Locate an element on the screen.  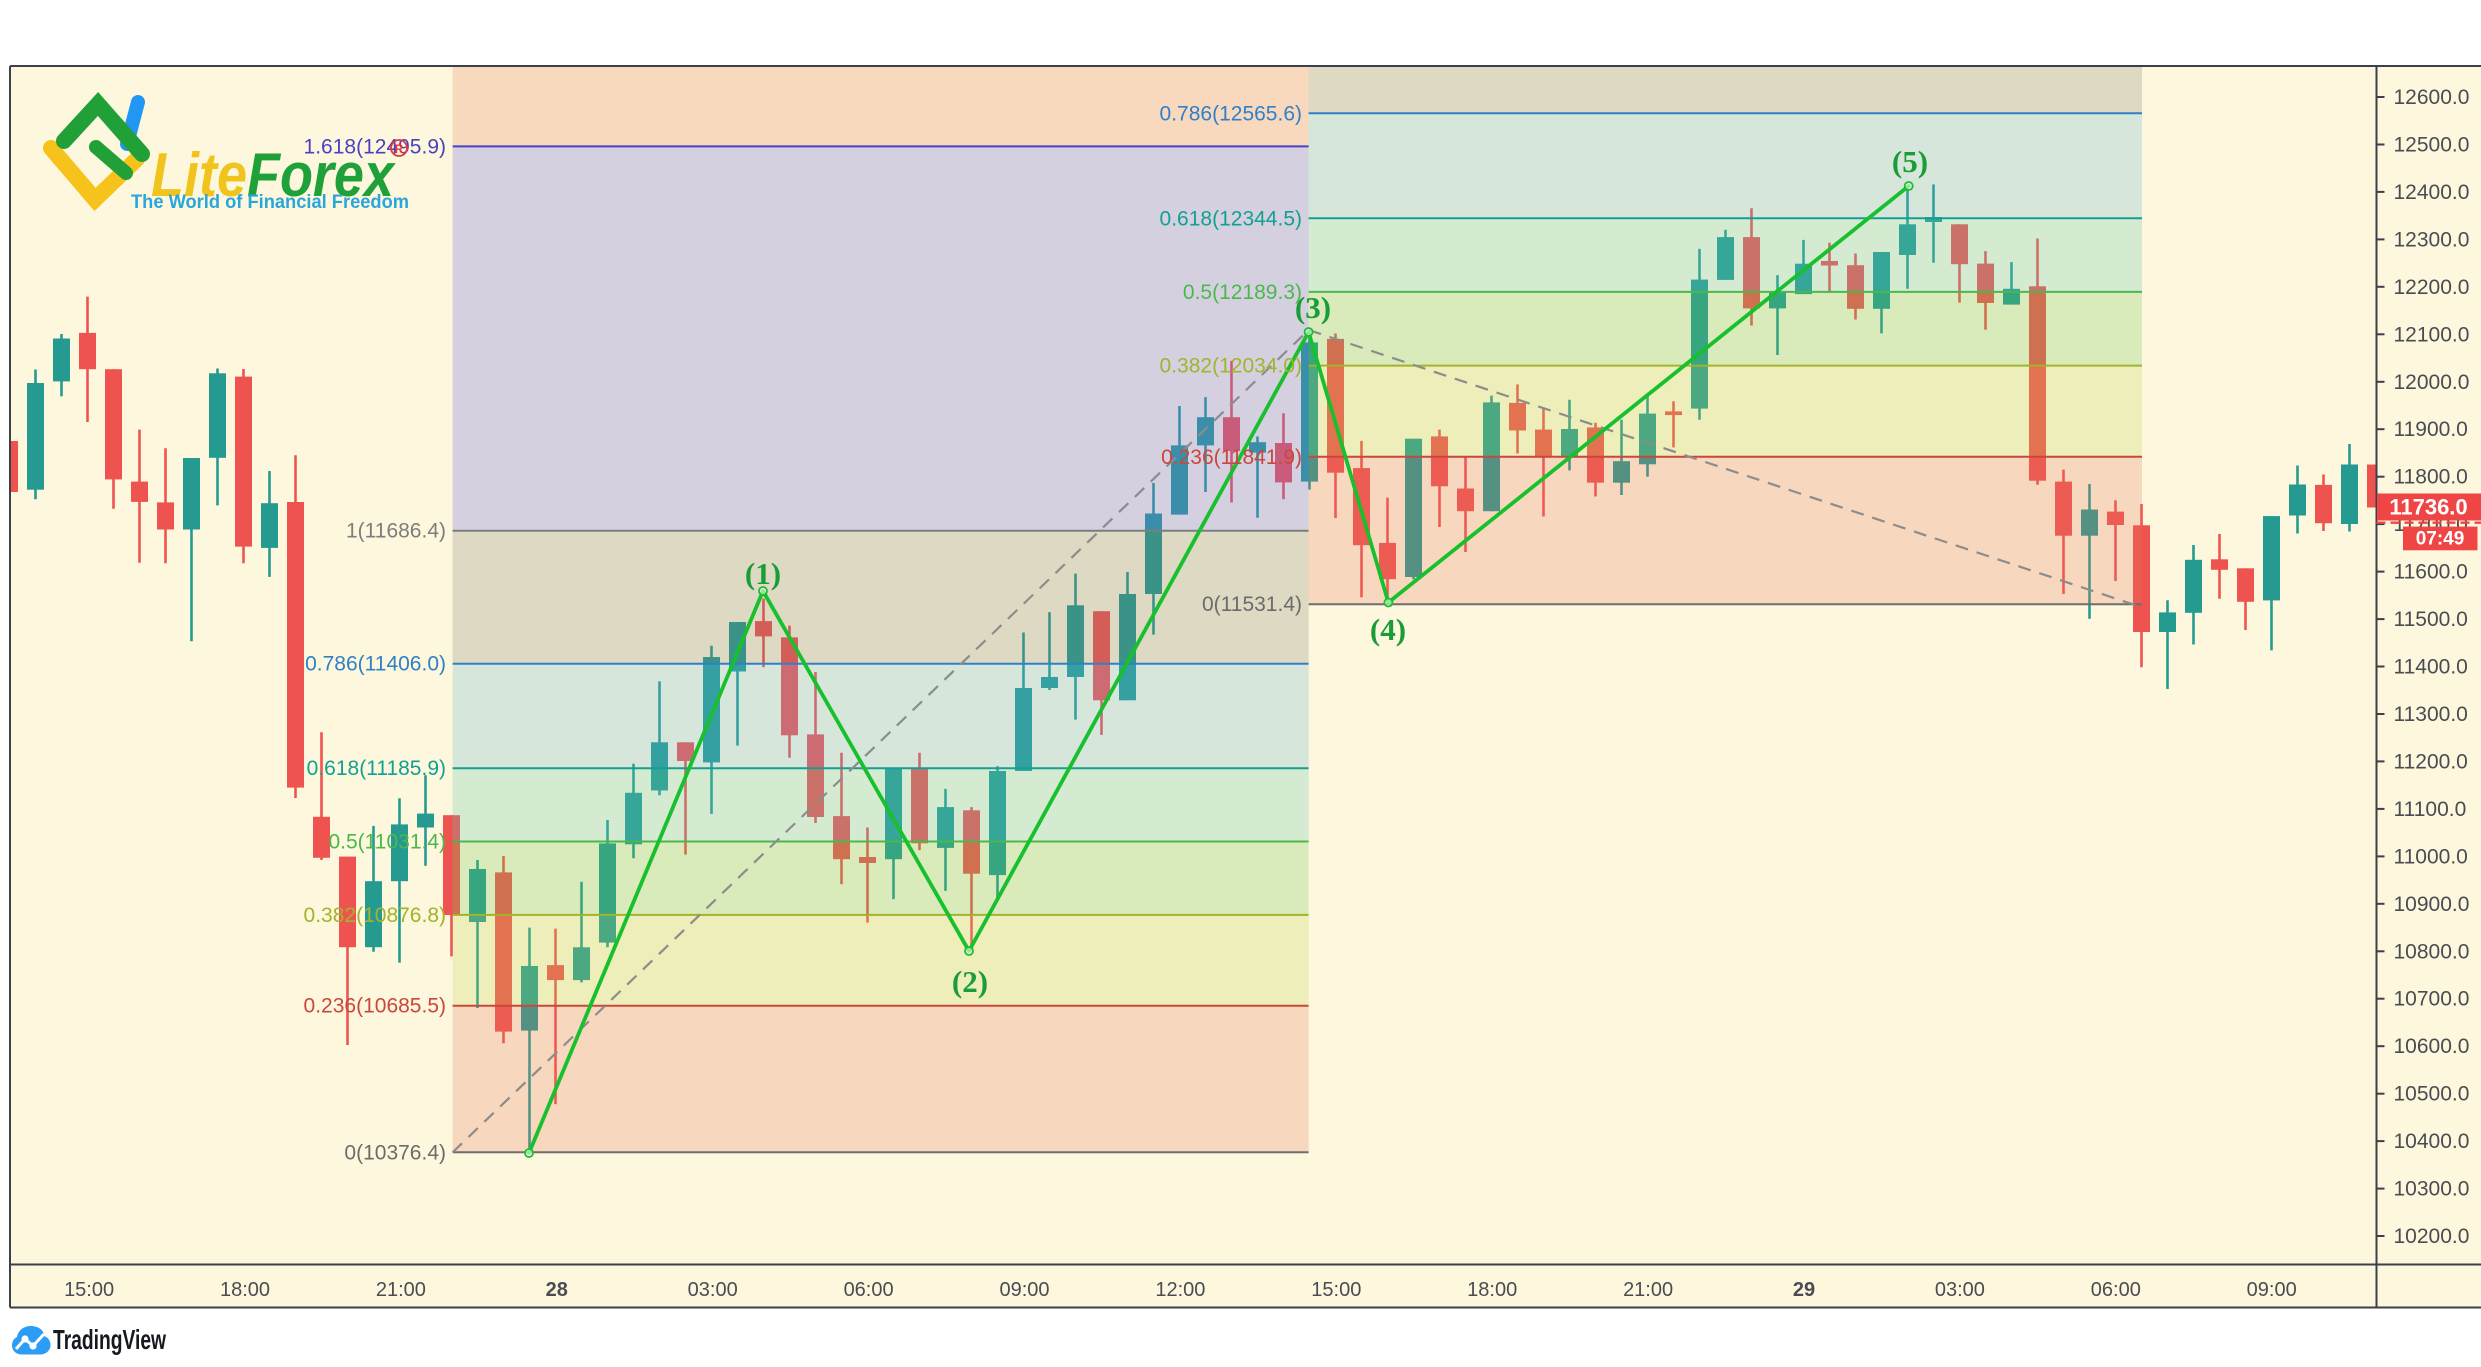
svg-text: 10400.0 is located at coordinates (2432, 1141).